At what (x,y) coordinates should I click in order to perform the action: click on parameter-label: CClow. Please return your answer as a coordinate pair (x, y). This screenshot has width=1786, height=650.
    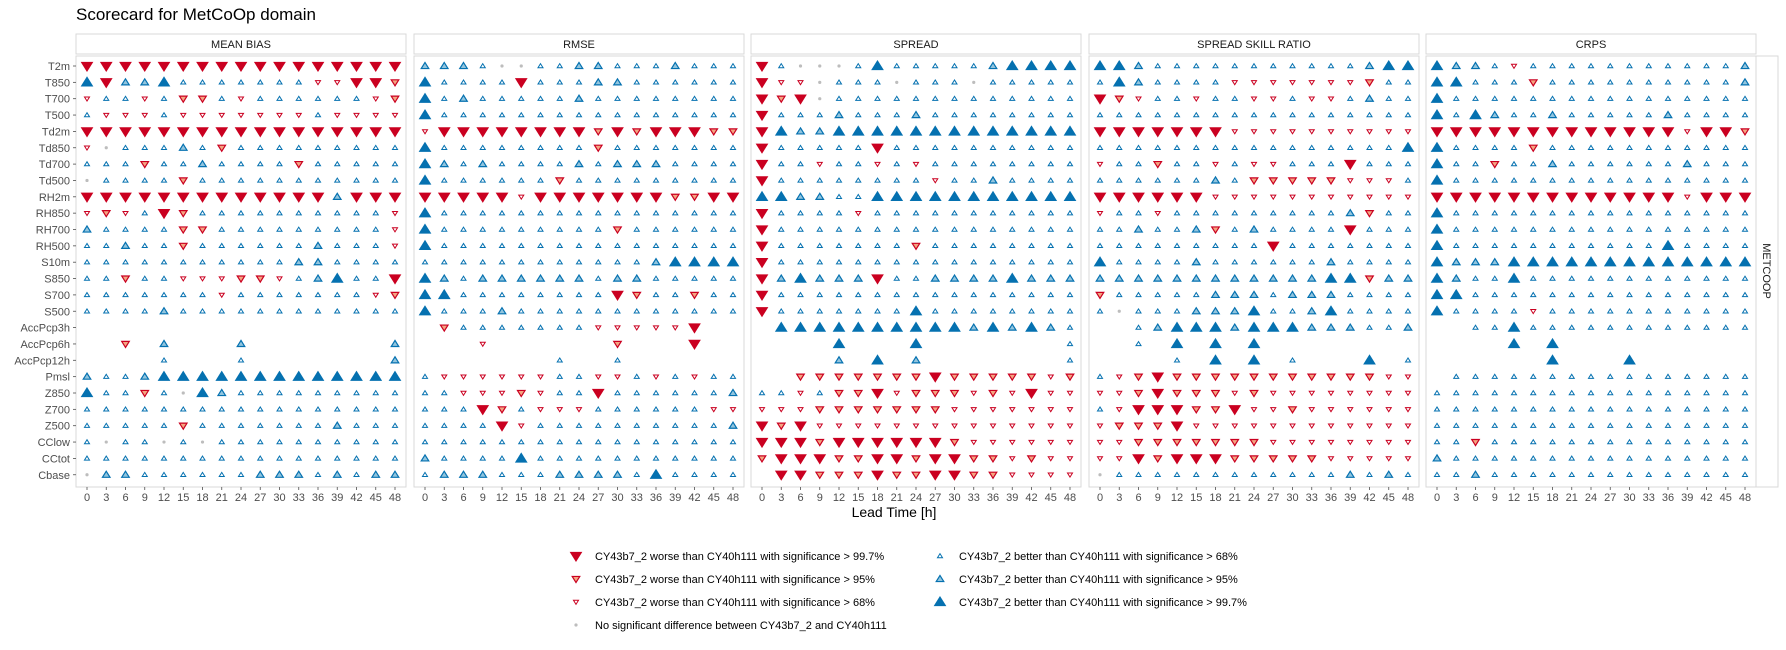
    Looking at the image, I should click on (54, 443).